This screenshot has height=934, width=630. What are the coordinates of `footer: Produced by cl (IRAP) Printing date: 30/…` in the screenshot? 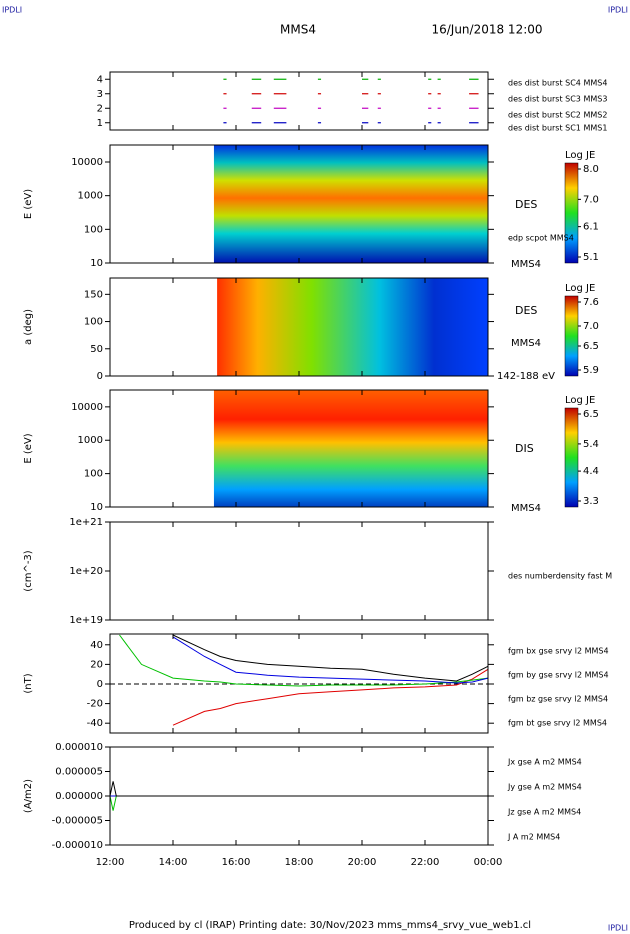 It's located at (330, 925).